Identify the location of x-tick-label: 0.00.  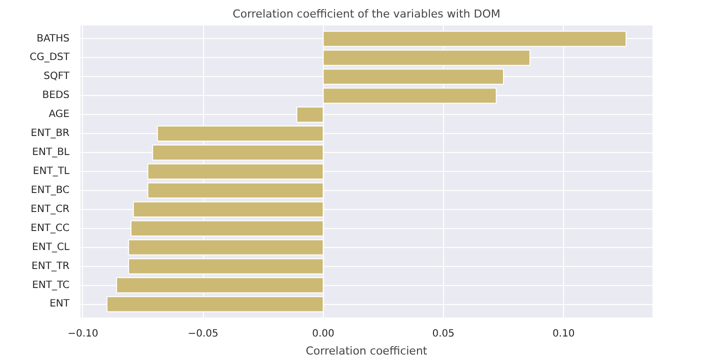
(323, 334).